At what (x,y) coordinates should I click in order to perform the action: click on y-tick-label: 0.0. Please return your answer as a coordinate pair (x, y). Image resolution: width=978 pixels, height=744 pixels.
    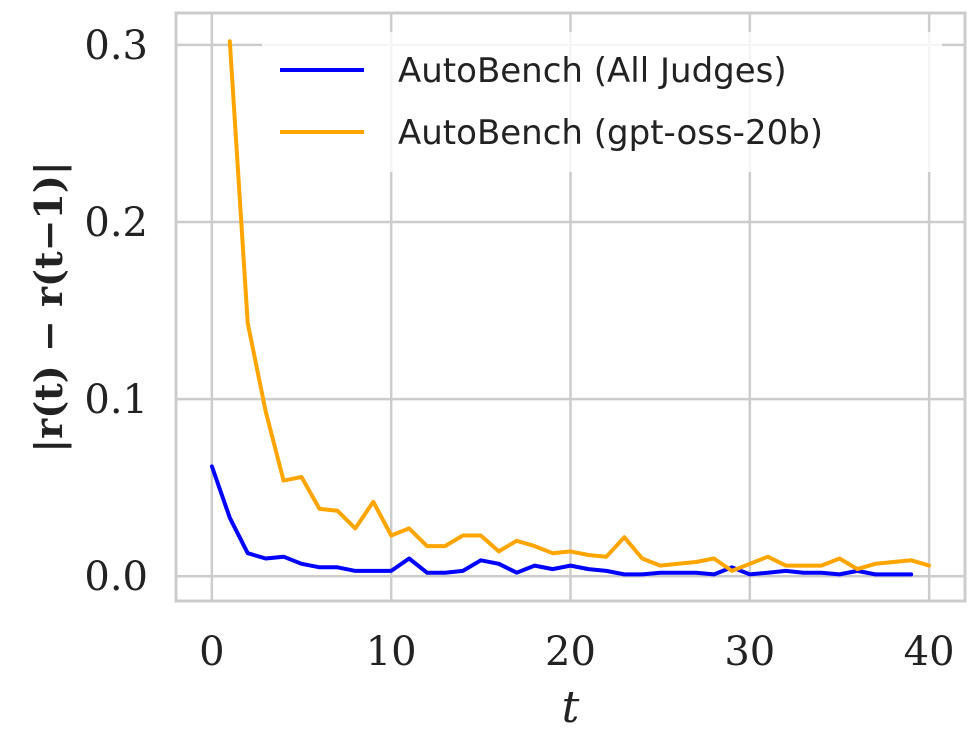
    Looking at the image, I should click on (116, 577).